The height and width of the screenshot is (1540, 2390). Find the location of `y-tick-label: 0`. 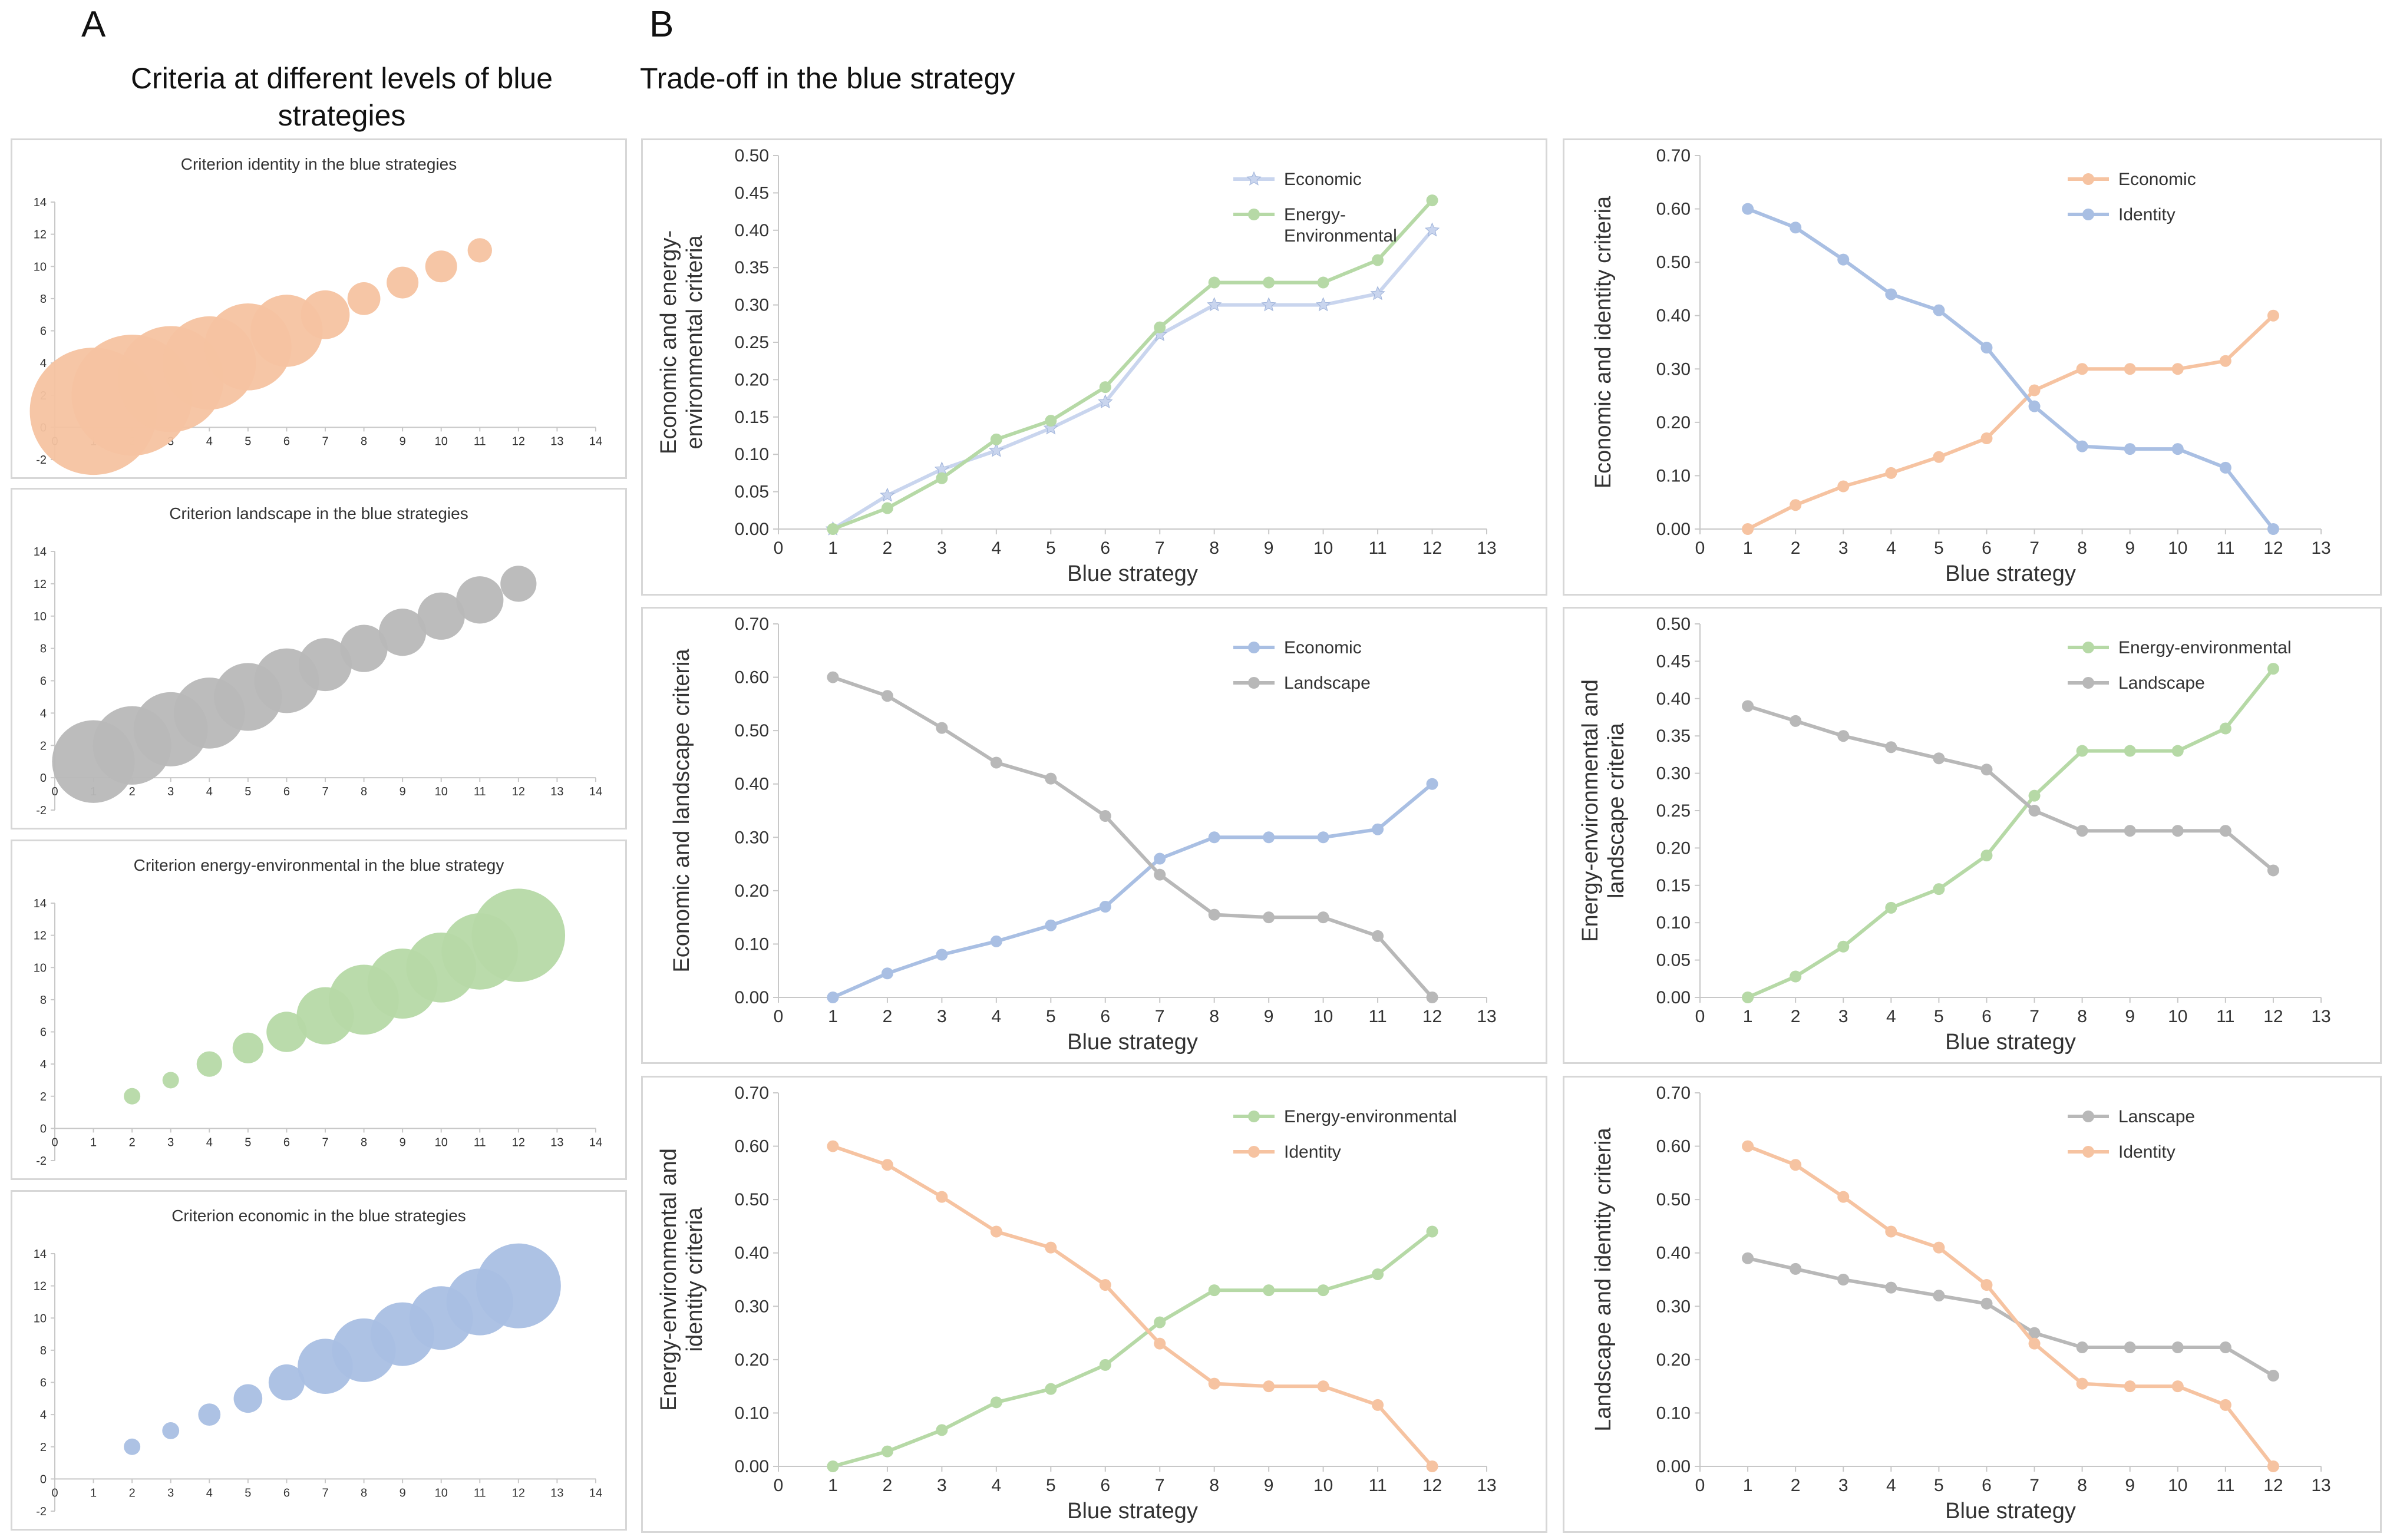

y-tick-label: 0 is located at coordinates (43, 1128).